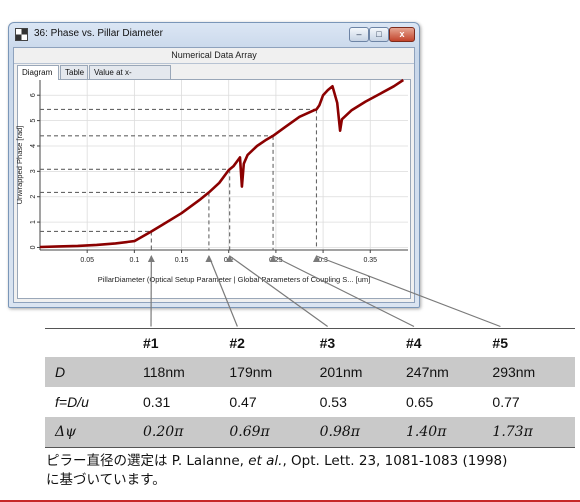  I want to click on caption-text-2: に基づいています。, so click(106, 480).